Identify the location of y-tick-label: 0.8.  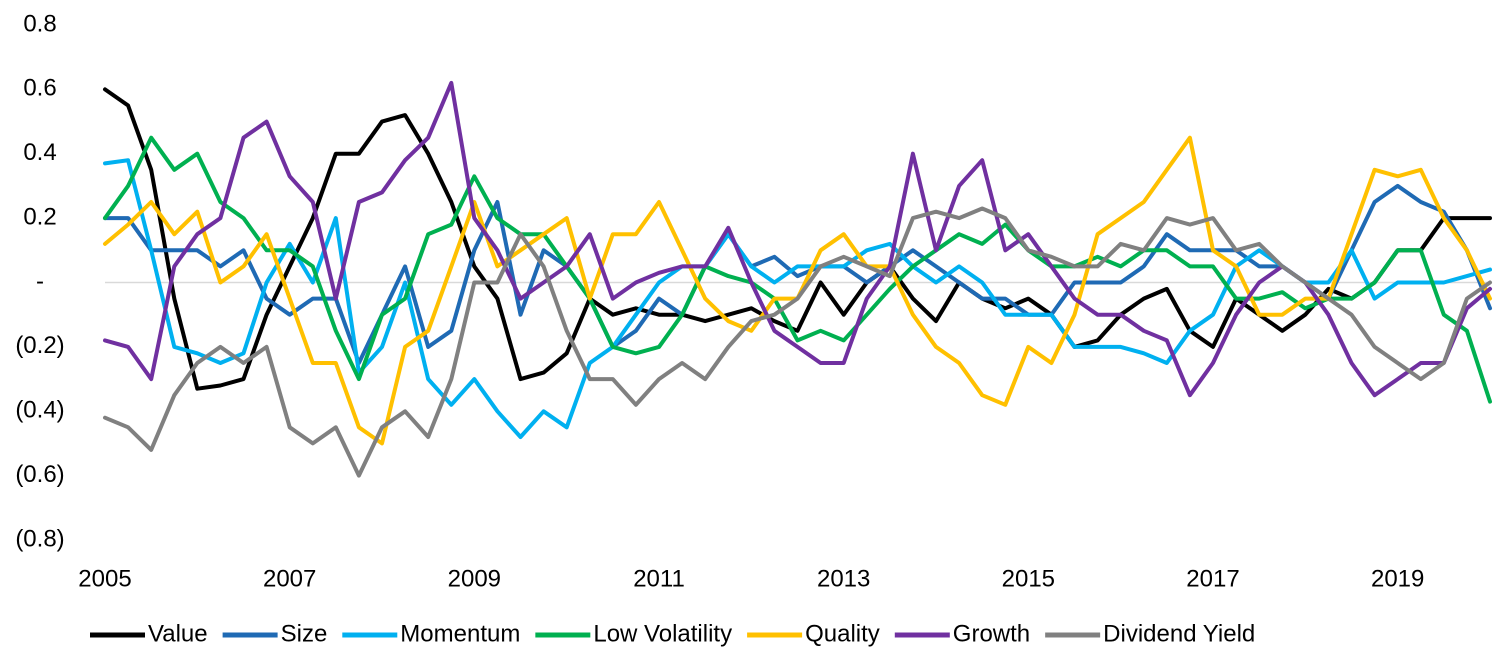
(39, 23).